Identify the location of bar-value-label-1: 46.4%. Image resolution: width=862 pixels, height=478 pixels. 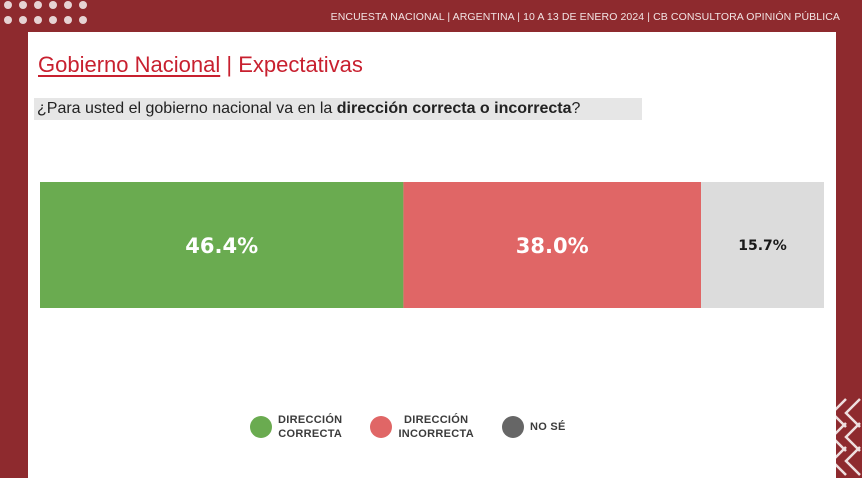
(221, 246).